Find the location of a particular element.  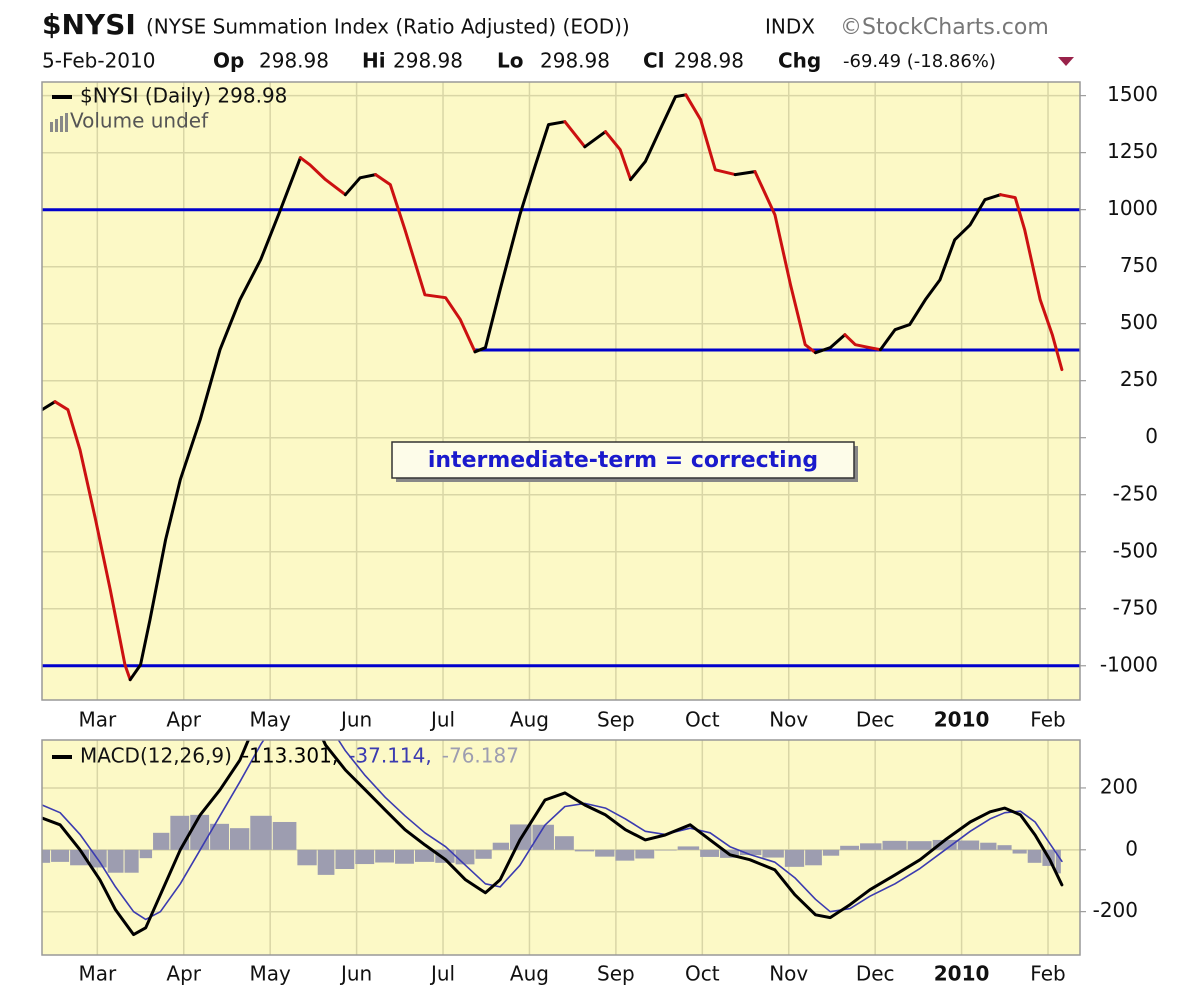

y-tick-label: 1250 is located at coordinates (1132, 151).